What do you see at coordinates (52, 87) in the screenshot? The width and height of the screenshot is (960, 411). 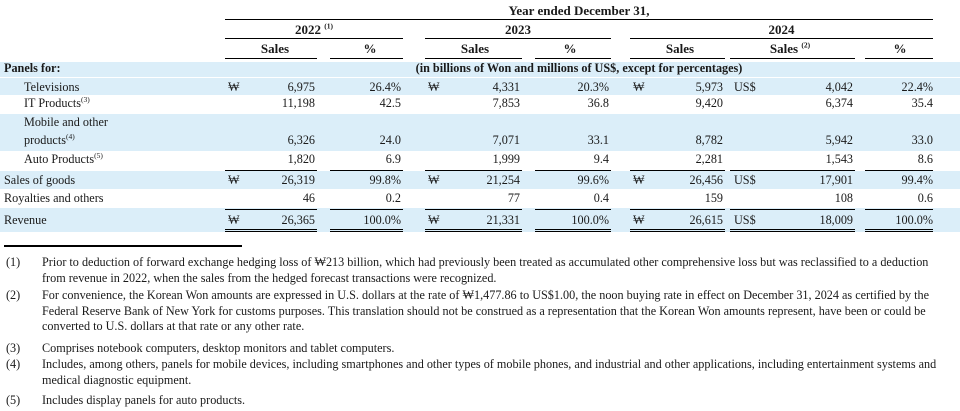 I see `row-label-text: Televisions` at bounding box center [52, 87].